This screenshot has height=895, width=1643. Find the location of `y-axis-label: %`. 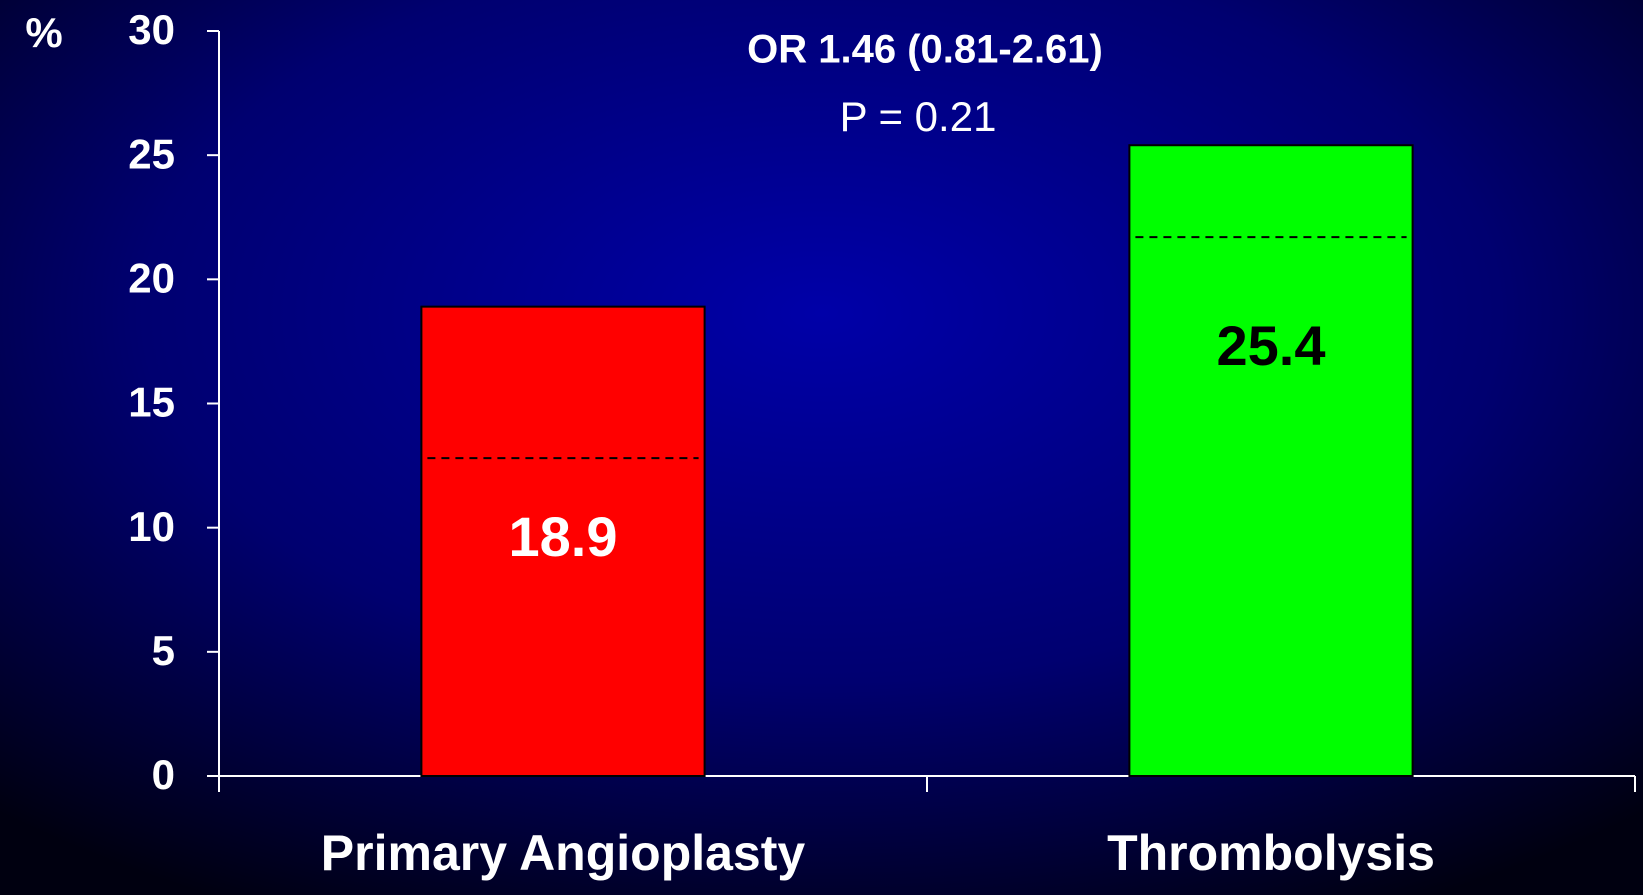

y-axis-label: % is located at coordinates (43, 32).